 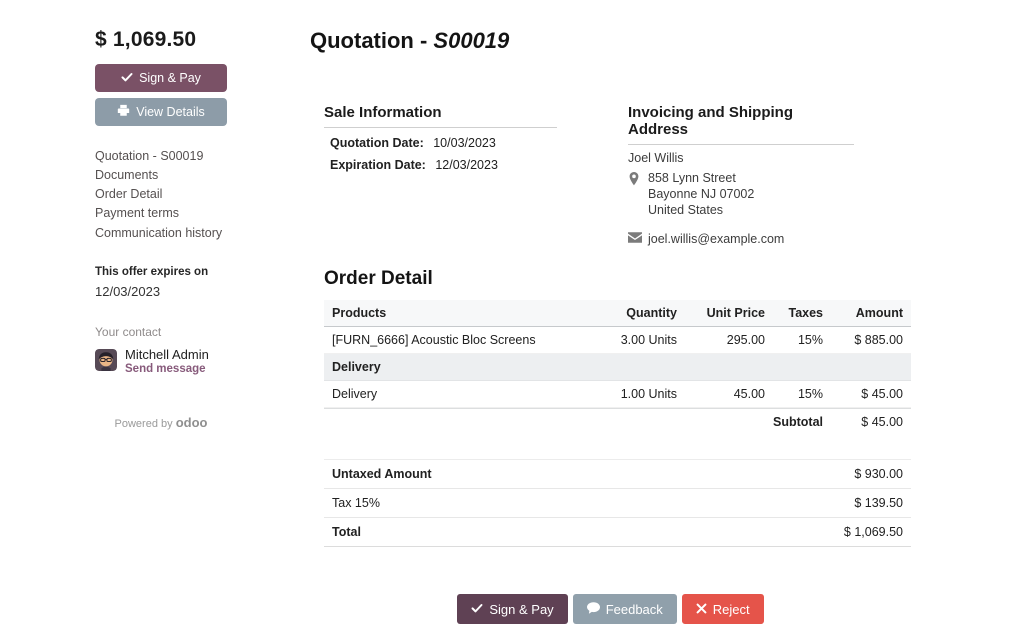 What do you see at coordinates (127, 175) in the screenshot?
I see `sidebar-item-documents: Documents` at bounding box center [127, 175].